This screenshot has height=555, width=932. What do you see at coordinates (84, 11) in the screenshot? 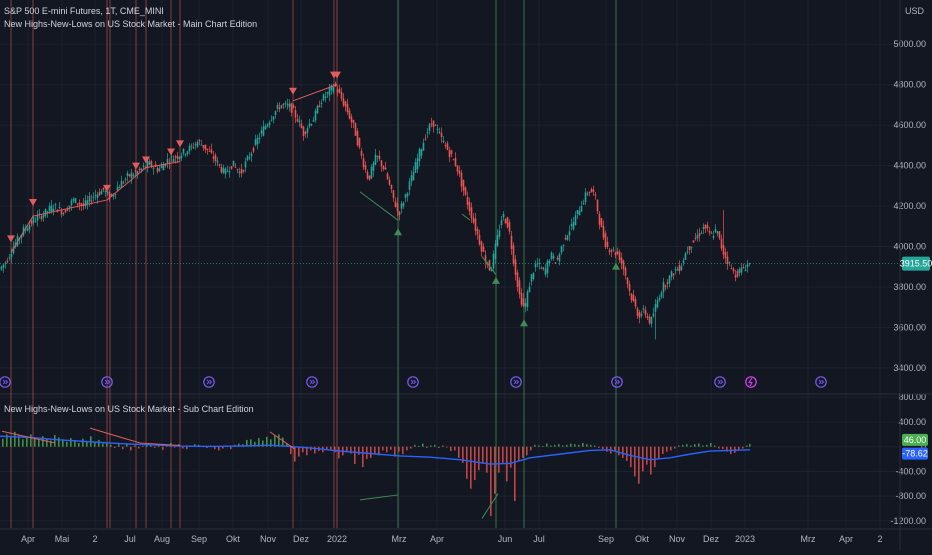
I see `symbol-title: S&P 500 E-mini Futures, 1T, CME_MINI` at bounding box center [84, 11].